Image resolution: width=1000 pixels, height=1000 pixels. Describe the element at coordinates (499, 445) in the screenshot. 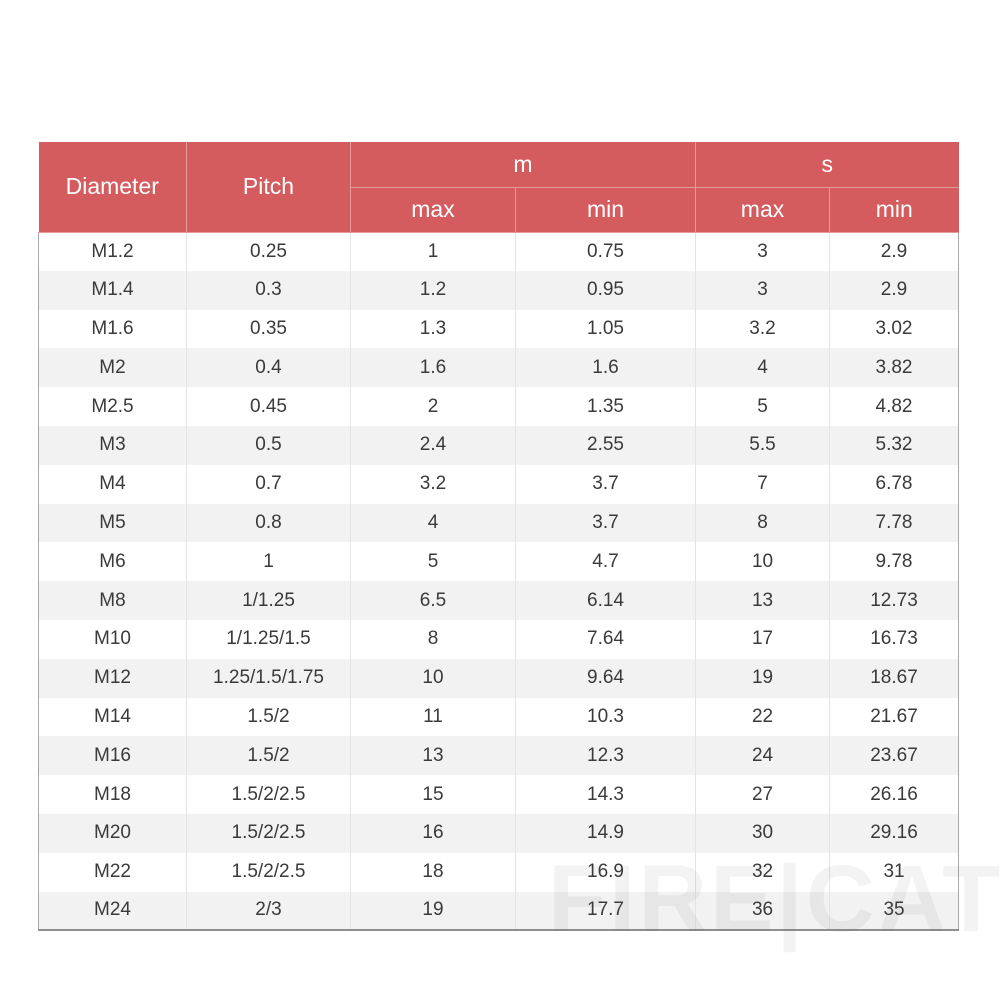

I see `table-row: M3 0.5 2.4 2.55 5.5 5.32` at that location.